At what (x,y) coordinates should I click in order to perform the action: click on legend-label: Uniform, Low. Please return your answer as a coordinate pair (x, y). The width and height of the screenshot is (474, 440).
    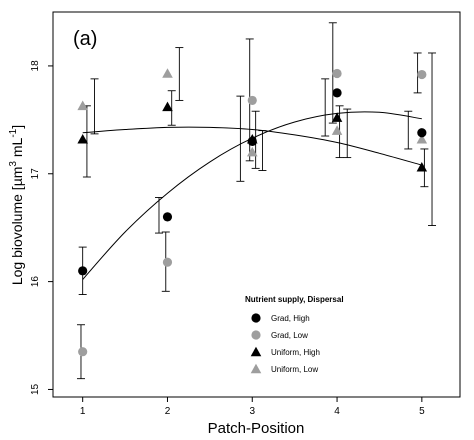
    Looking at the image, I should click on (294, 369).